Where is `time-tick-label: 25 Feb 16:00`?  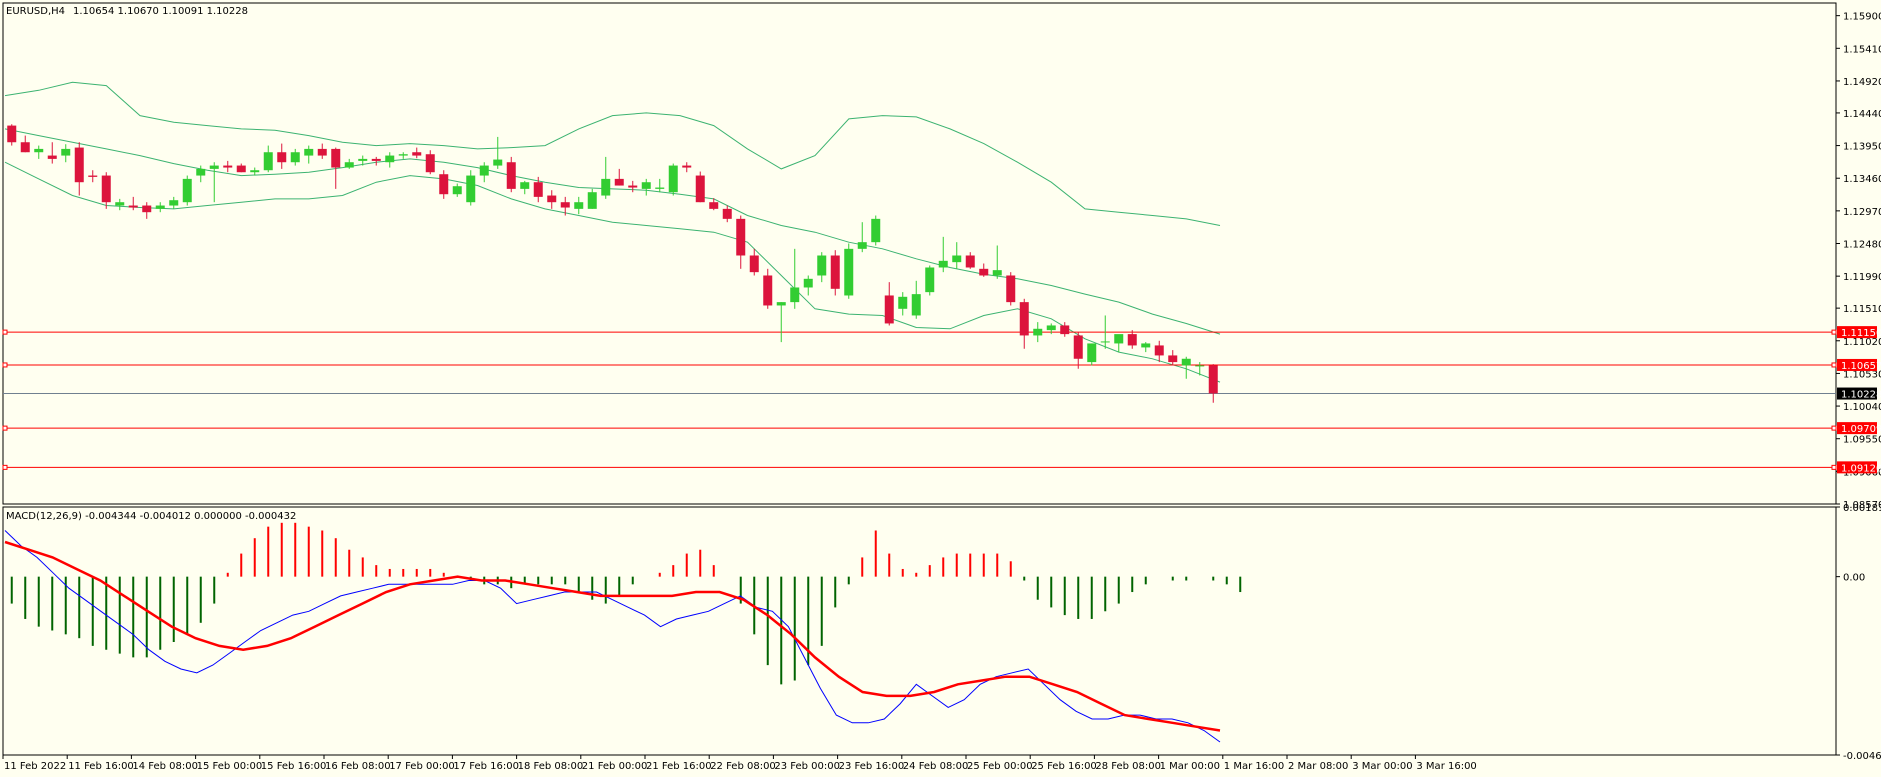
time-tick-label: 25 Feb 16:00 is located at coordinates (1064, 766).